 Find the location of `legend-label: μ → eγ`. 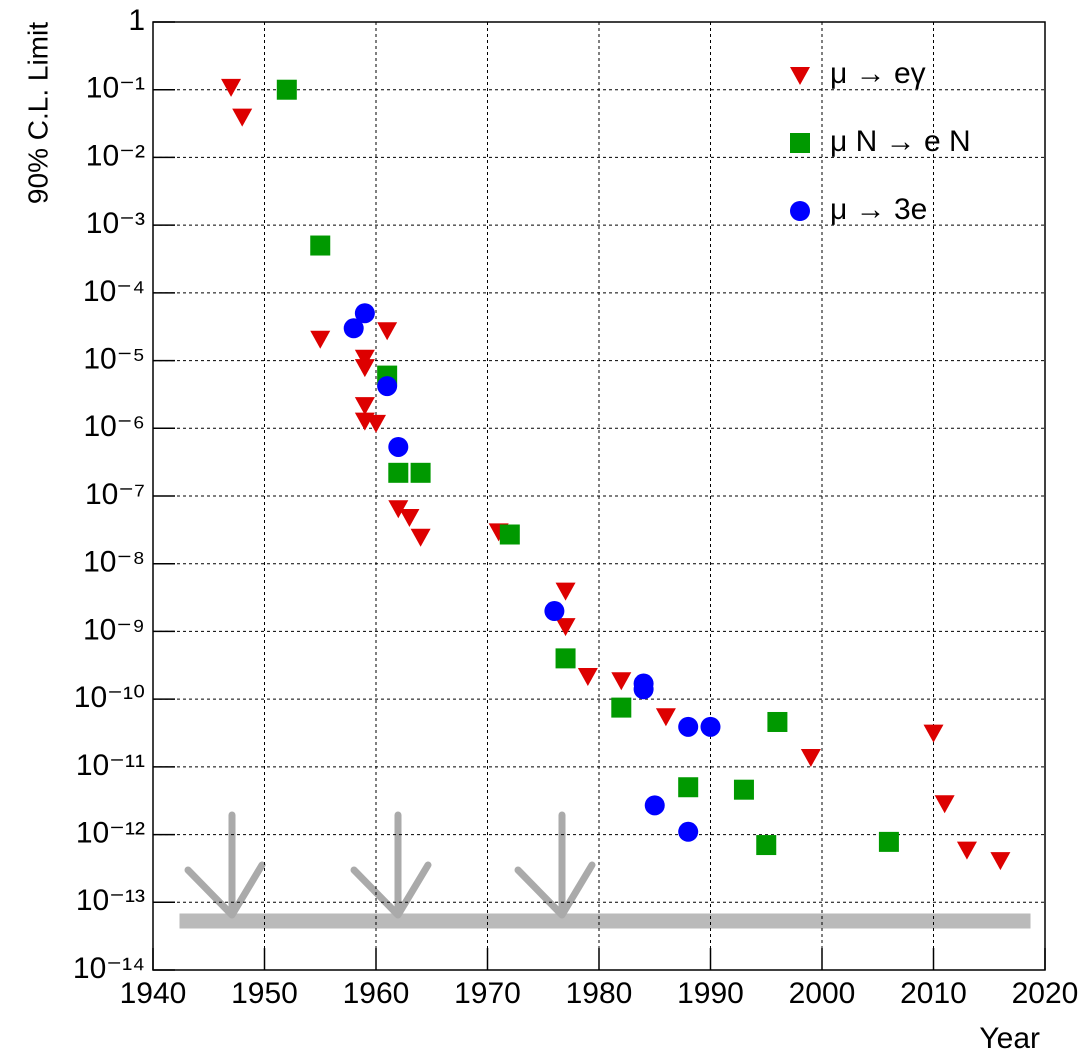

legend-label: μ → eγ is located at coordinates (878, 73).